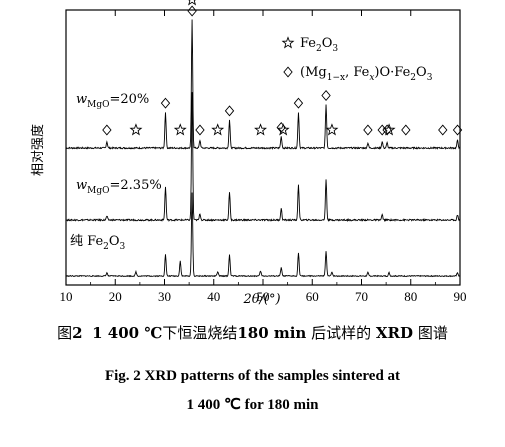 The height and width of the screenshot is (447, 505). Describe the element at coordinates (38, 150) in the screenshot. I see `y-axis-label: 相对强度` at that location.